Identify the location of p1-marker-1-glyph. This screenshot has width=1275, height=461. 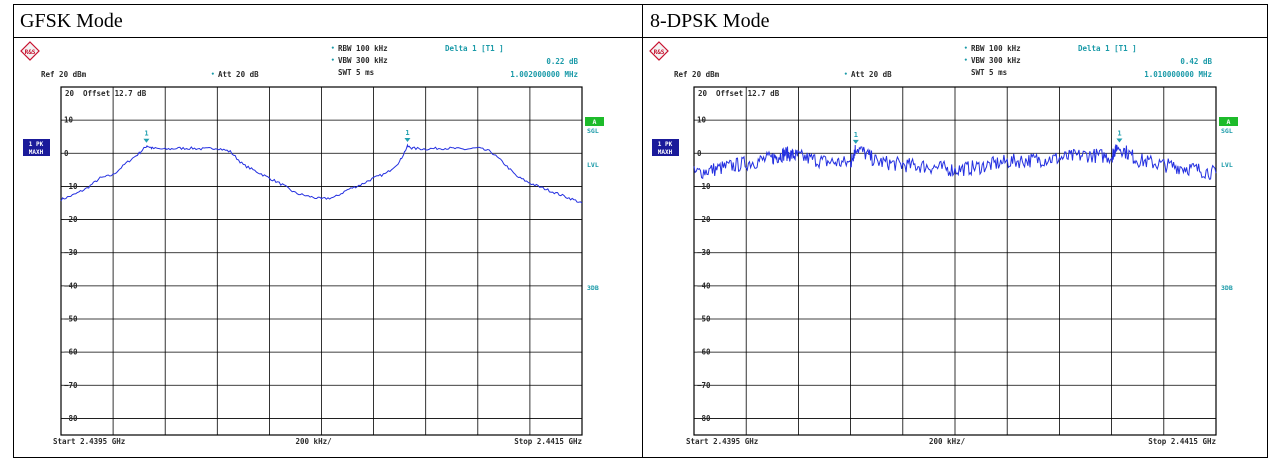
(1119, 140).